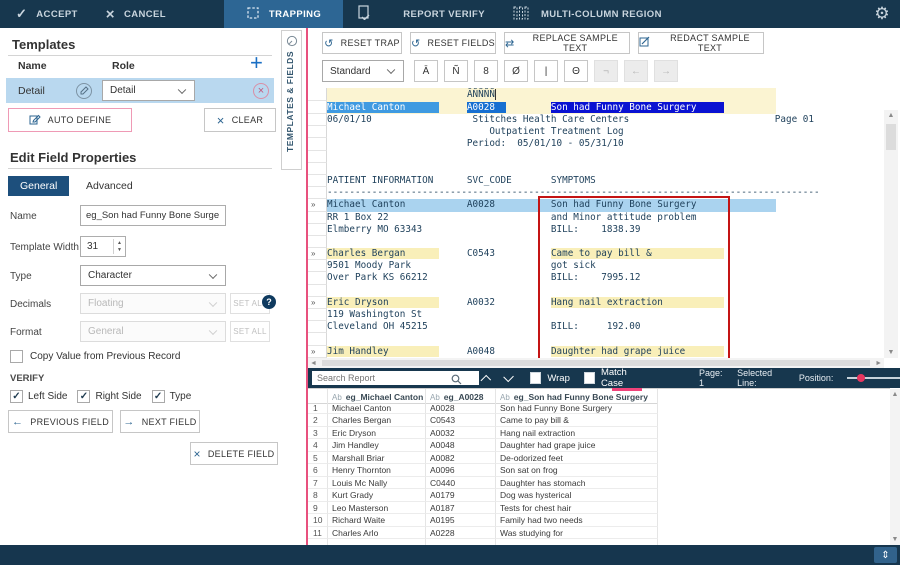  Describe the element at coordinates (486, 71) in the screenshot. I see `trap-char-button: 8` at that location.